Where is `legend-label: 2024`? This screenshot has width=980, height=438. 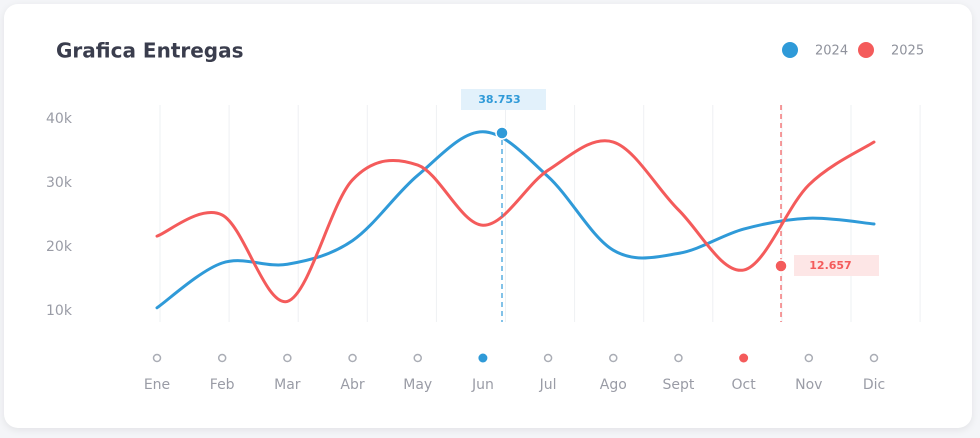 legend-label: 2024 is located at coordinates (831, 51).